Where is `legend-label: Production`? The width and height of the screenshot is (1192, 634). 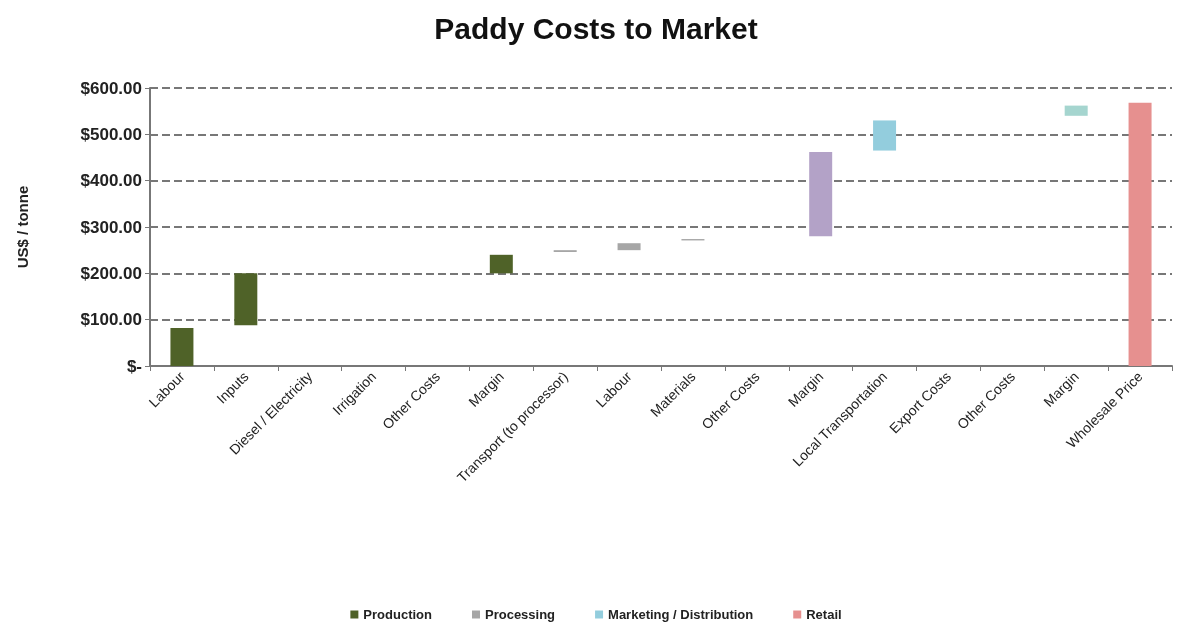 legend-label: Production is located at coordinates (398, 614).